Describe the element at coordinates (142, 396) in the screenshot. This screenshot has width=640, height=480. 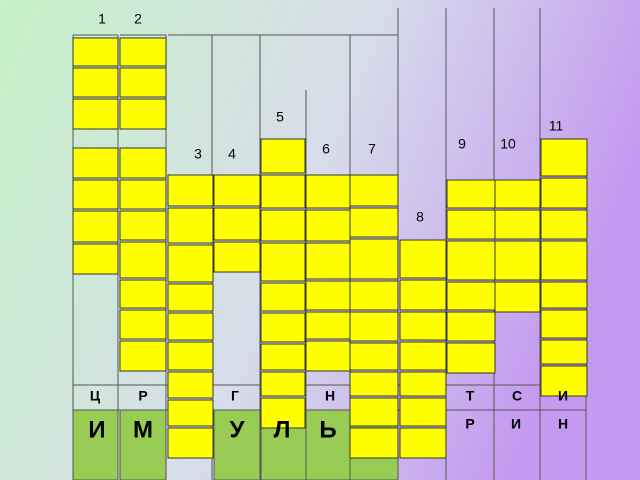
I see `clue-letter: Р` at that location.